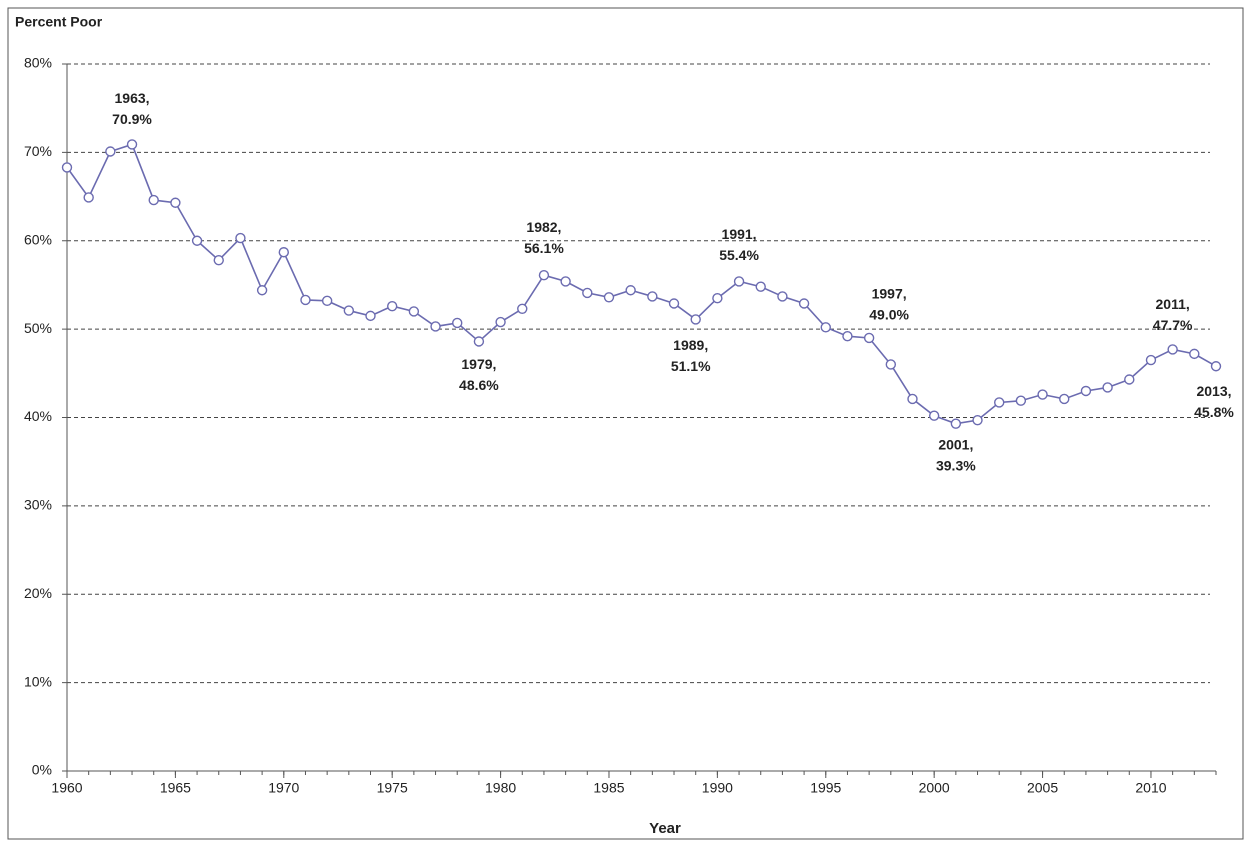 This screenshot has height=842, width=1251. What do you see at coordinates (1214, 412) in the screenshot?
I see `annotation: 45.8%` at bounding box center [1214, 412].